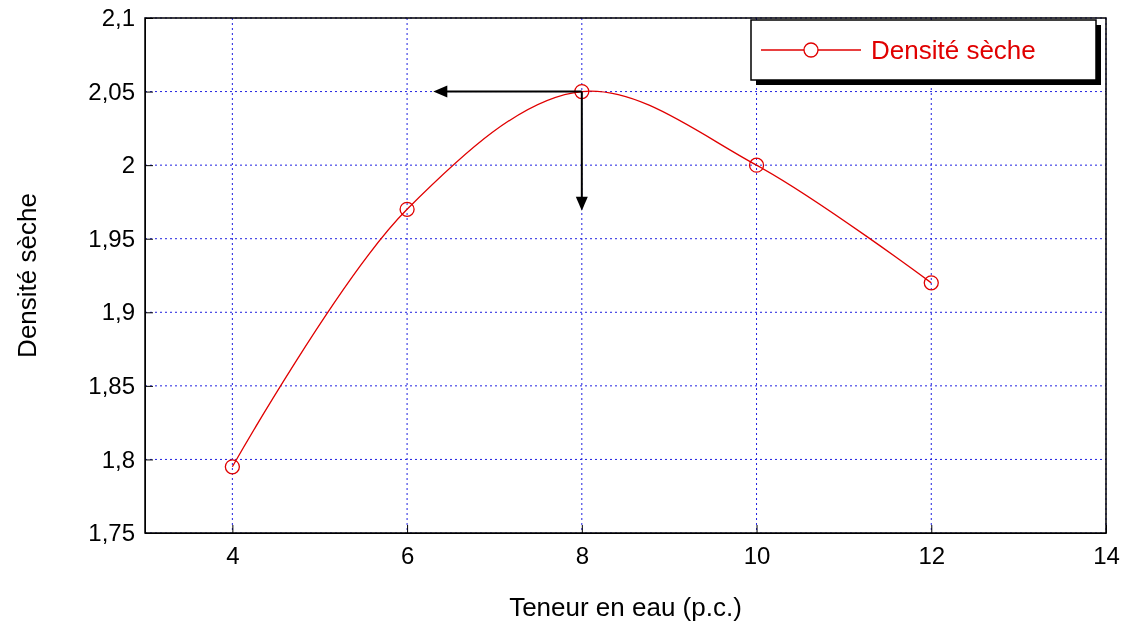  Describe the element at coordinates (111, 91) in the screenshot. I see `y-tick-label: 2,05` at that location.